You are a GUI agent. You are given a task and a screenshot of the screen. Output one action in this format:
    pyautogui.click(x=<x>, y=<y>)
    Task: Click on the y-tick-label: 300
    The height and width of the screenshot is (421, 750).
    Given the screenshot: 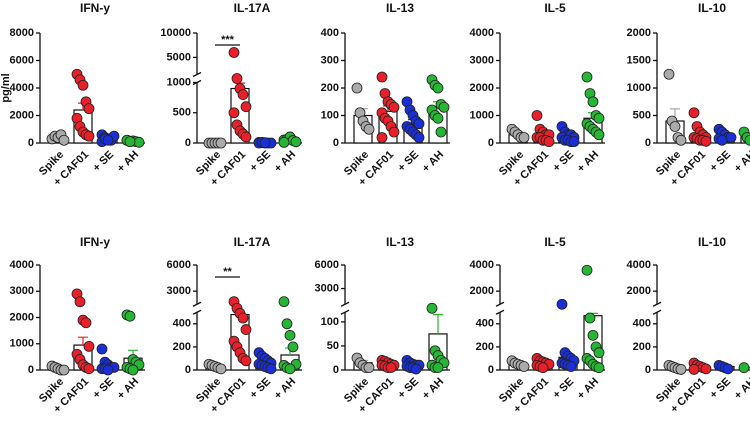 What is the action you would take?
    pyautogui.click(x=330, y=60)
    